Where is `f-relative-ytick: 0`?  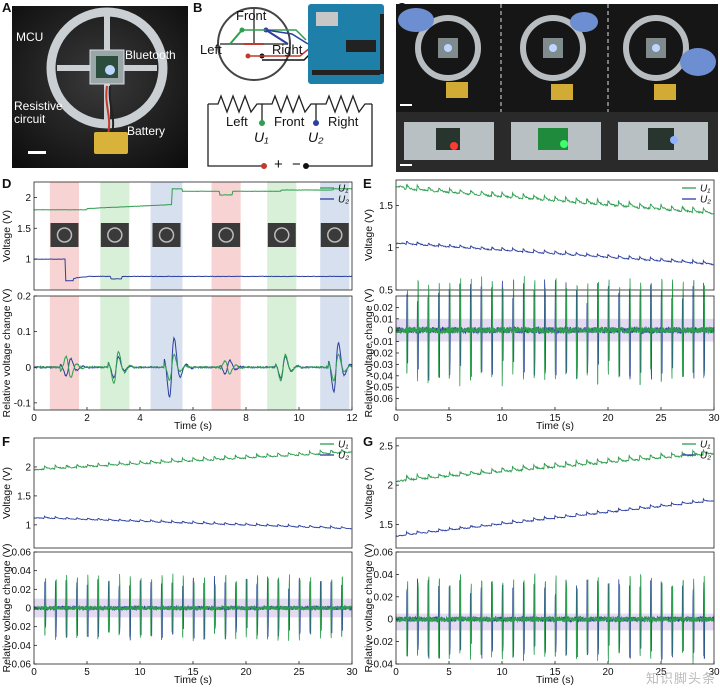
f-relative-ytick: 0 is located at coordinates (28, 609).